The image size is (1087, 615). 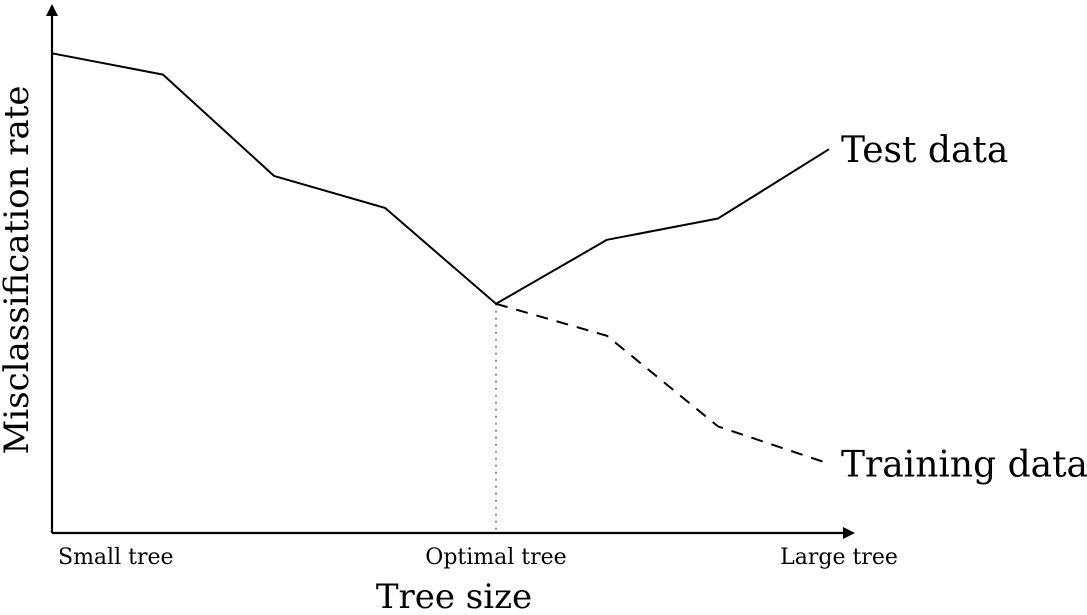 What do you see at coordinates (924, 150) in the screenshot?
I see `series-label-test-data: Test data` at bounding box center [924, 150].